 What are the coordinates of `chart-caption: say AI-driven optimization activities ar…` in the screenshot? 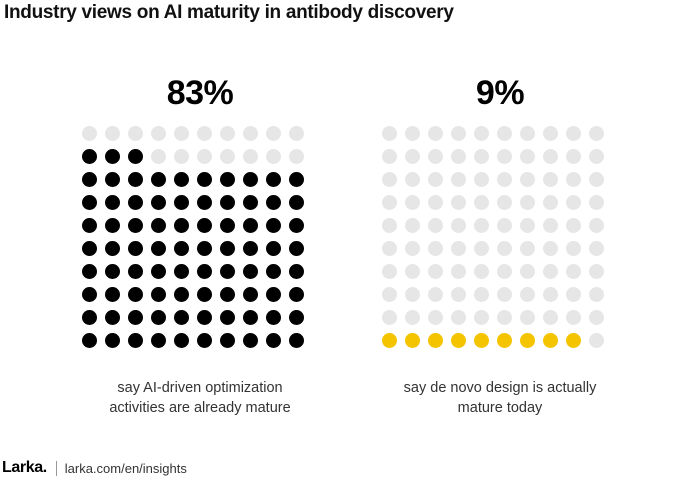 It's located at (200, 398).